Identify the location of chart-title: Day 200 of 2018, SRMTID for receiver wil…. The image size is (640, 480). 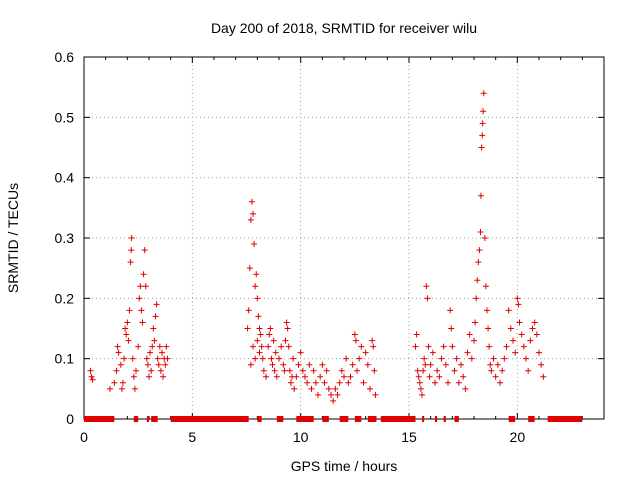
(344, 28).